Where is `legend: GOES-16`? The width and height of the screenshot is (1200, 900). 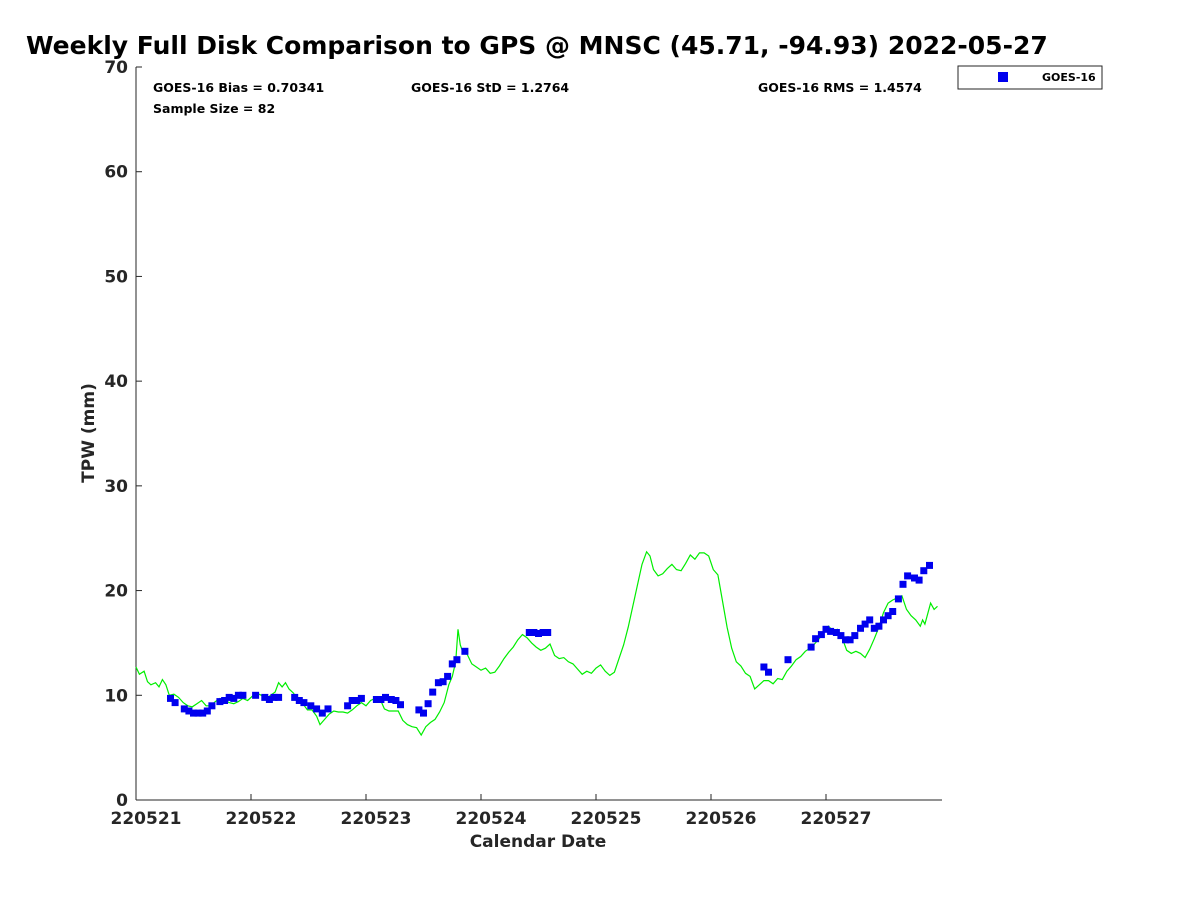 legend: GOES-16 is located at coordinates (1030, 77).